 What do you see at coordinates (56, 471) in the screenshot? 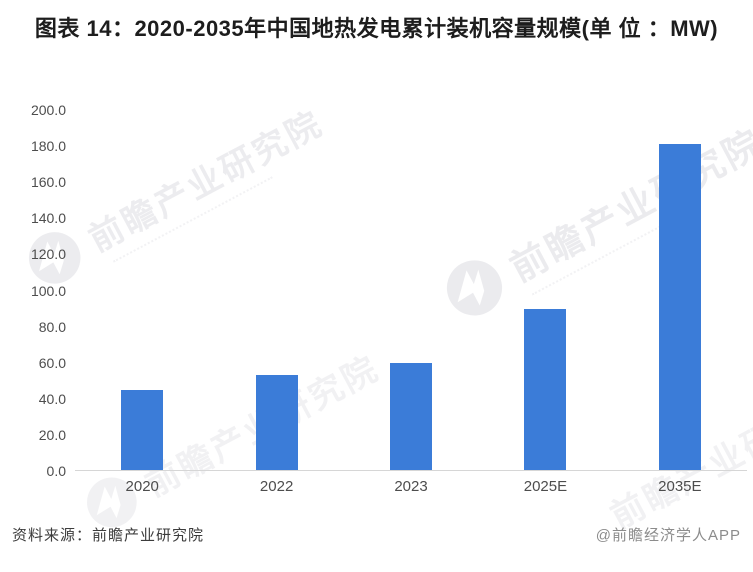
I see `y-tick-label: 0.0` at bounding box center [56, 471].